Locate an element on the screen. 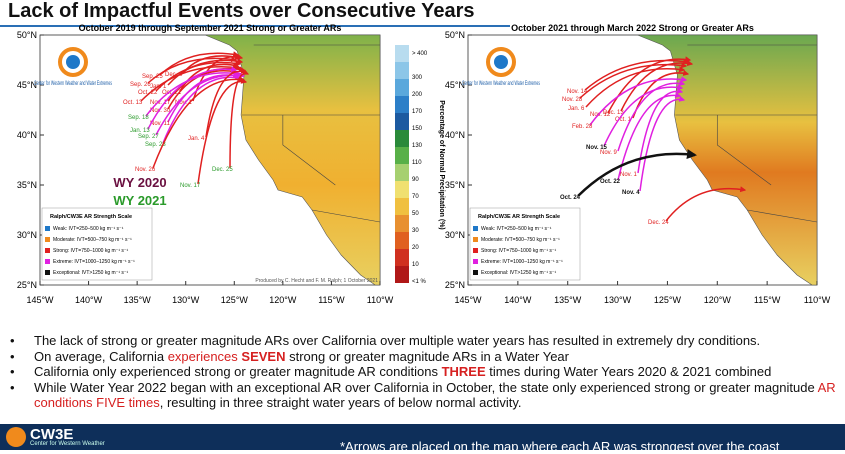 This screenshot has width=845, height=454. date-label: Nov. 17 is located at coordinates (160, 103).